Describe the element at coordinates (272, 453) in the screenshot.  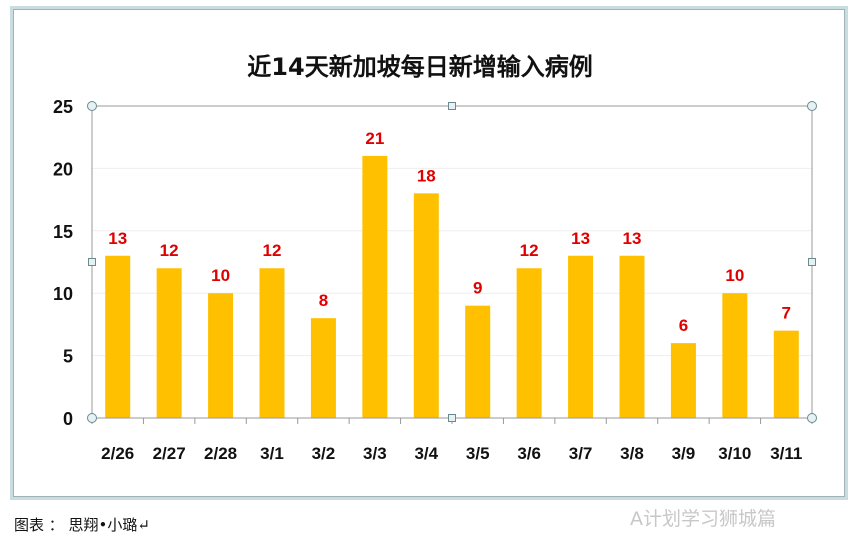
I see `x-tick-label: 3/1` at that location.